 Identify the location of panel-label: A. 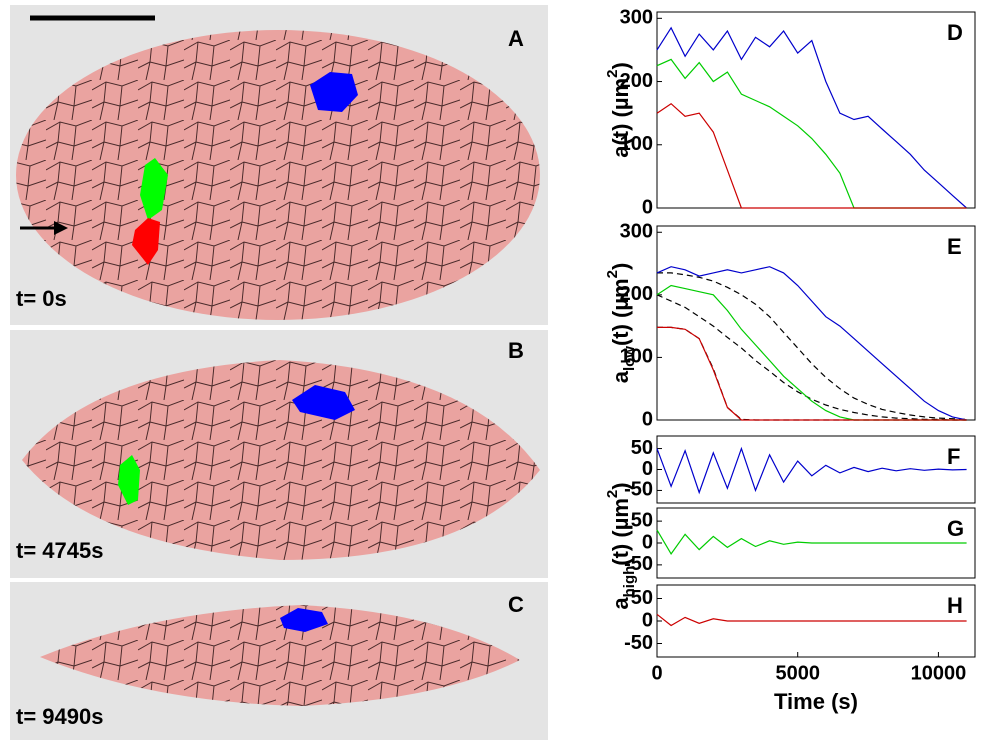
(516, 38).